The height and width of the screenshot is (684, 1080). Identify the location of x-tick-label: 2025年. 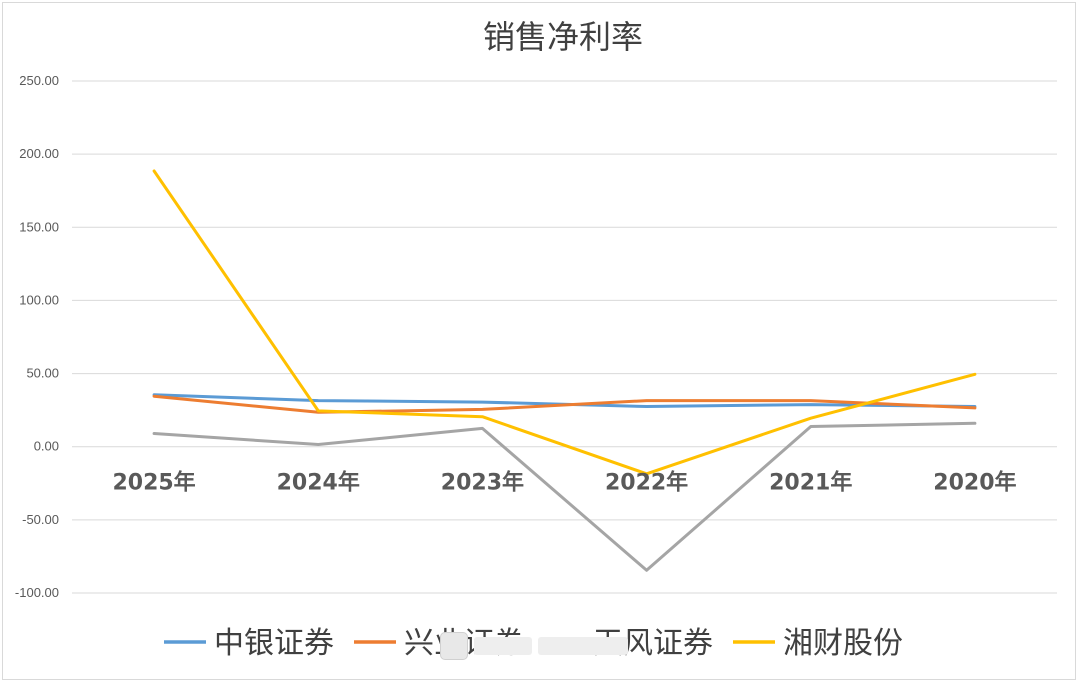
(153, 483).